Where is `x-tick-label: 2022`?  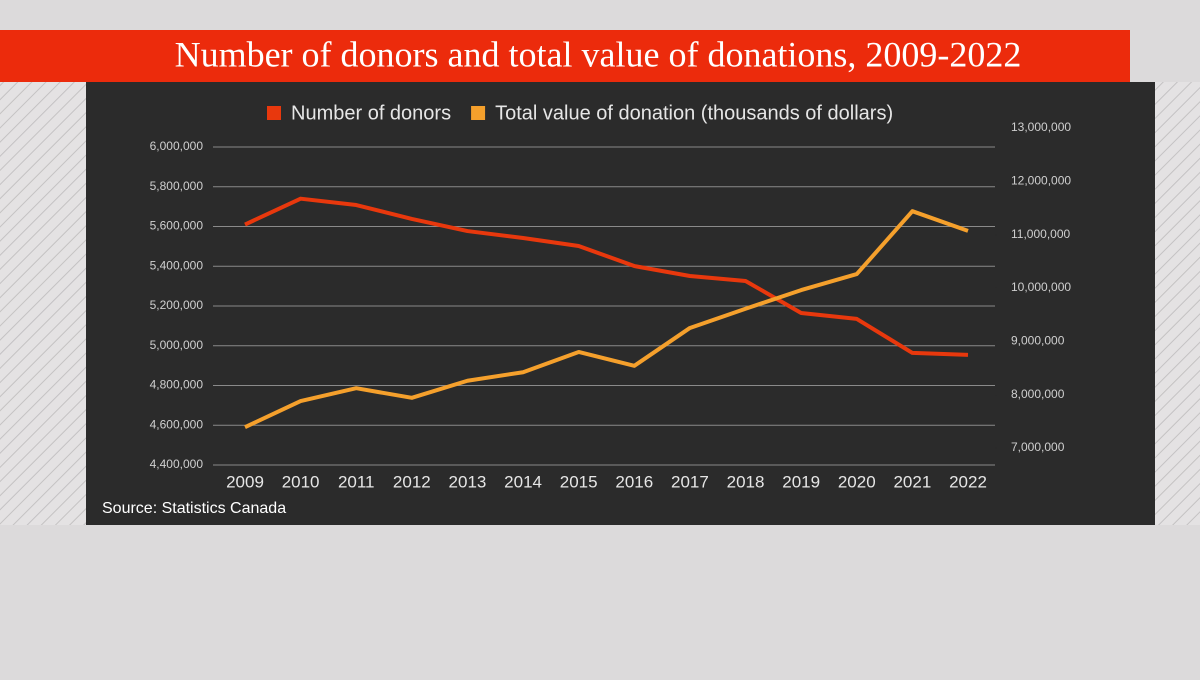
x-tick-label: 2022 is located at coordinates (968, 481).